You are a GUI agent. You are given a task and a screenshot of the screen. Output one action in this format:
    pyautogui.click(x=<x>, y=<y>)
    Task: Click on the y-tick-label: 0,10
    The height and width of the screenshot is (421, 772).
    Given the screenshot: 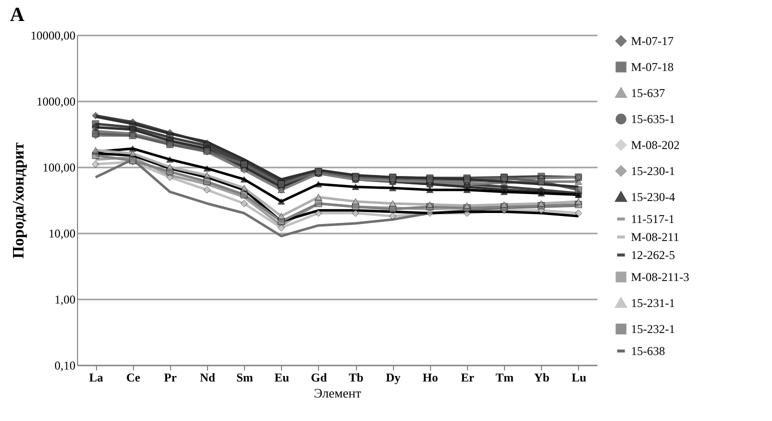 What is the action you would take?
    pyautogui.click(x=65, y=365)
    